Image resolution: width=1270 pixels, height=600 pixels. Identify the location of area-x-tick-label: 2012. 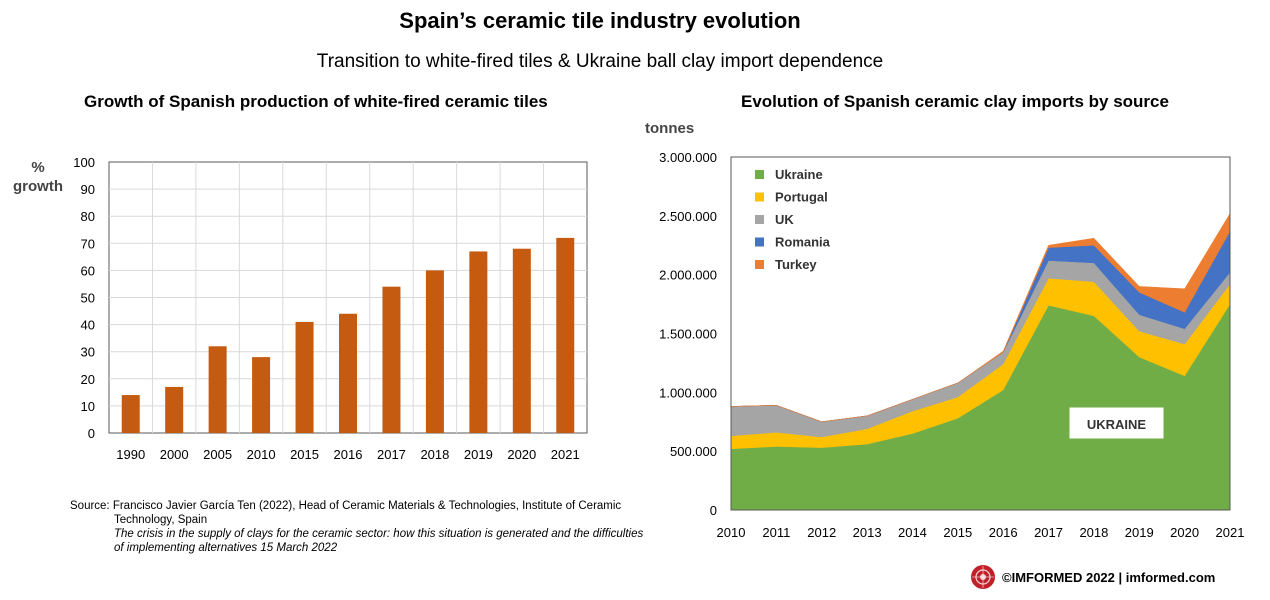
(821, 532).